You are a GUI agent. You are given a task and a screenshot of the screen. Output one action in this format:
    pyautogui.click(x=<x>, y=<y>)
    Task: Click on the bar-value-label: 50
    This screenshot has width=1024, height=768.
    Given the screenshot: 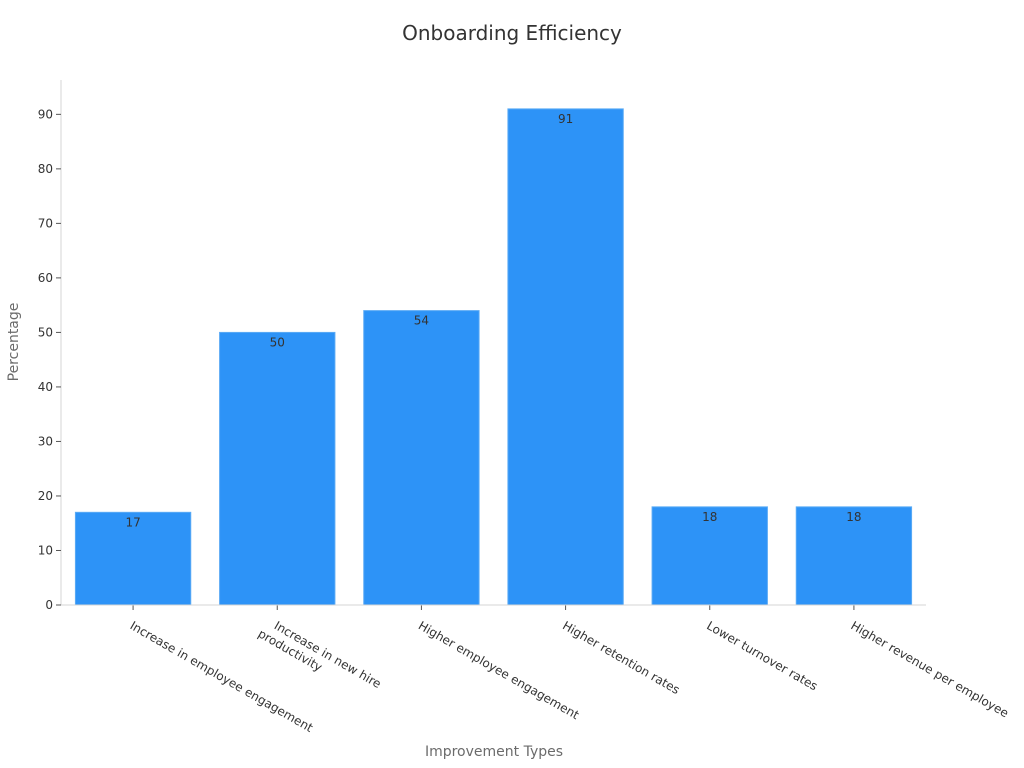 What is the action you would take?
    pyautogui.click(x=277, y=342)
    